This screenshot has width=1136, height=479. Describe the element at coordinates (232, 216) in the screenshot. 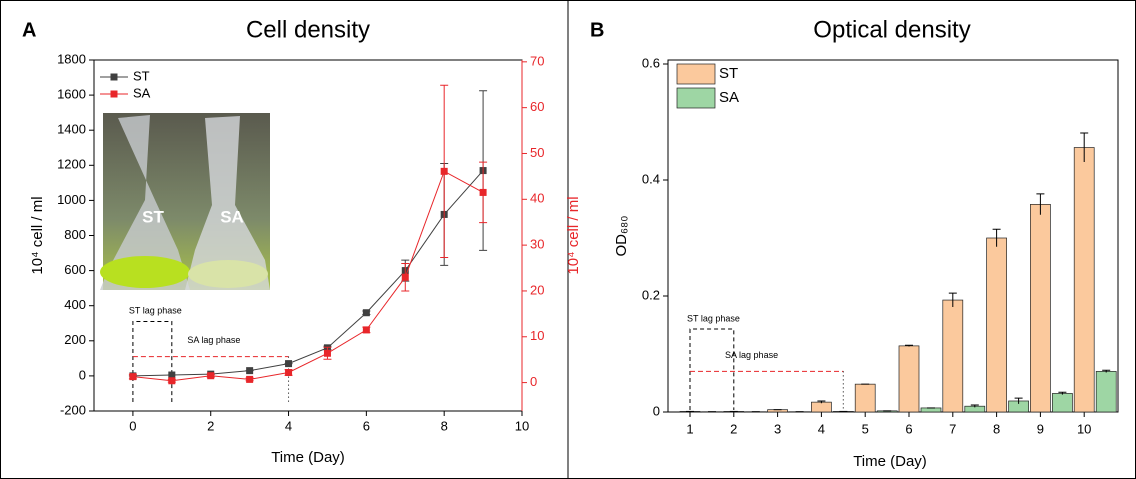

I see `photo-label: SA` at that location.